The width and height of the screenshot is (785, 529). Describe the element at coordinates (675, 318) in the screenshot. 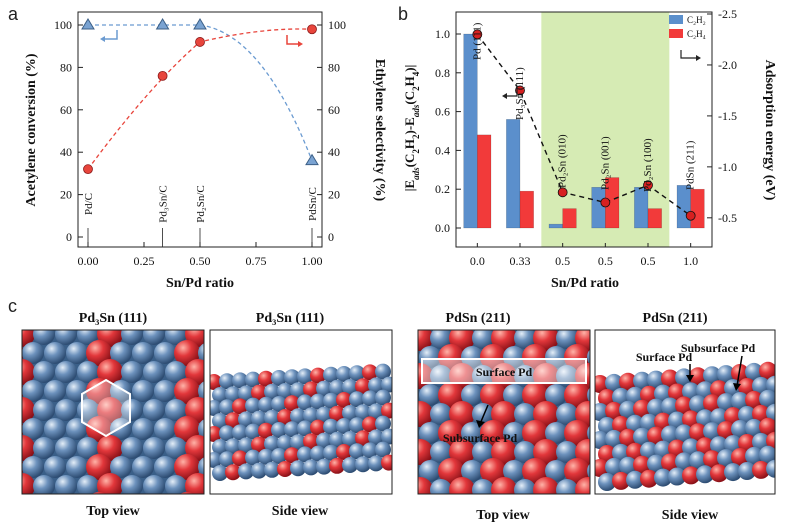

I see `c4-title: PdSn (211)` at that location.